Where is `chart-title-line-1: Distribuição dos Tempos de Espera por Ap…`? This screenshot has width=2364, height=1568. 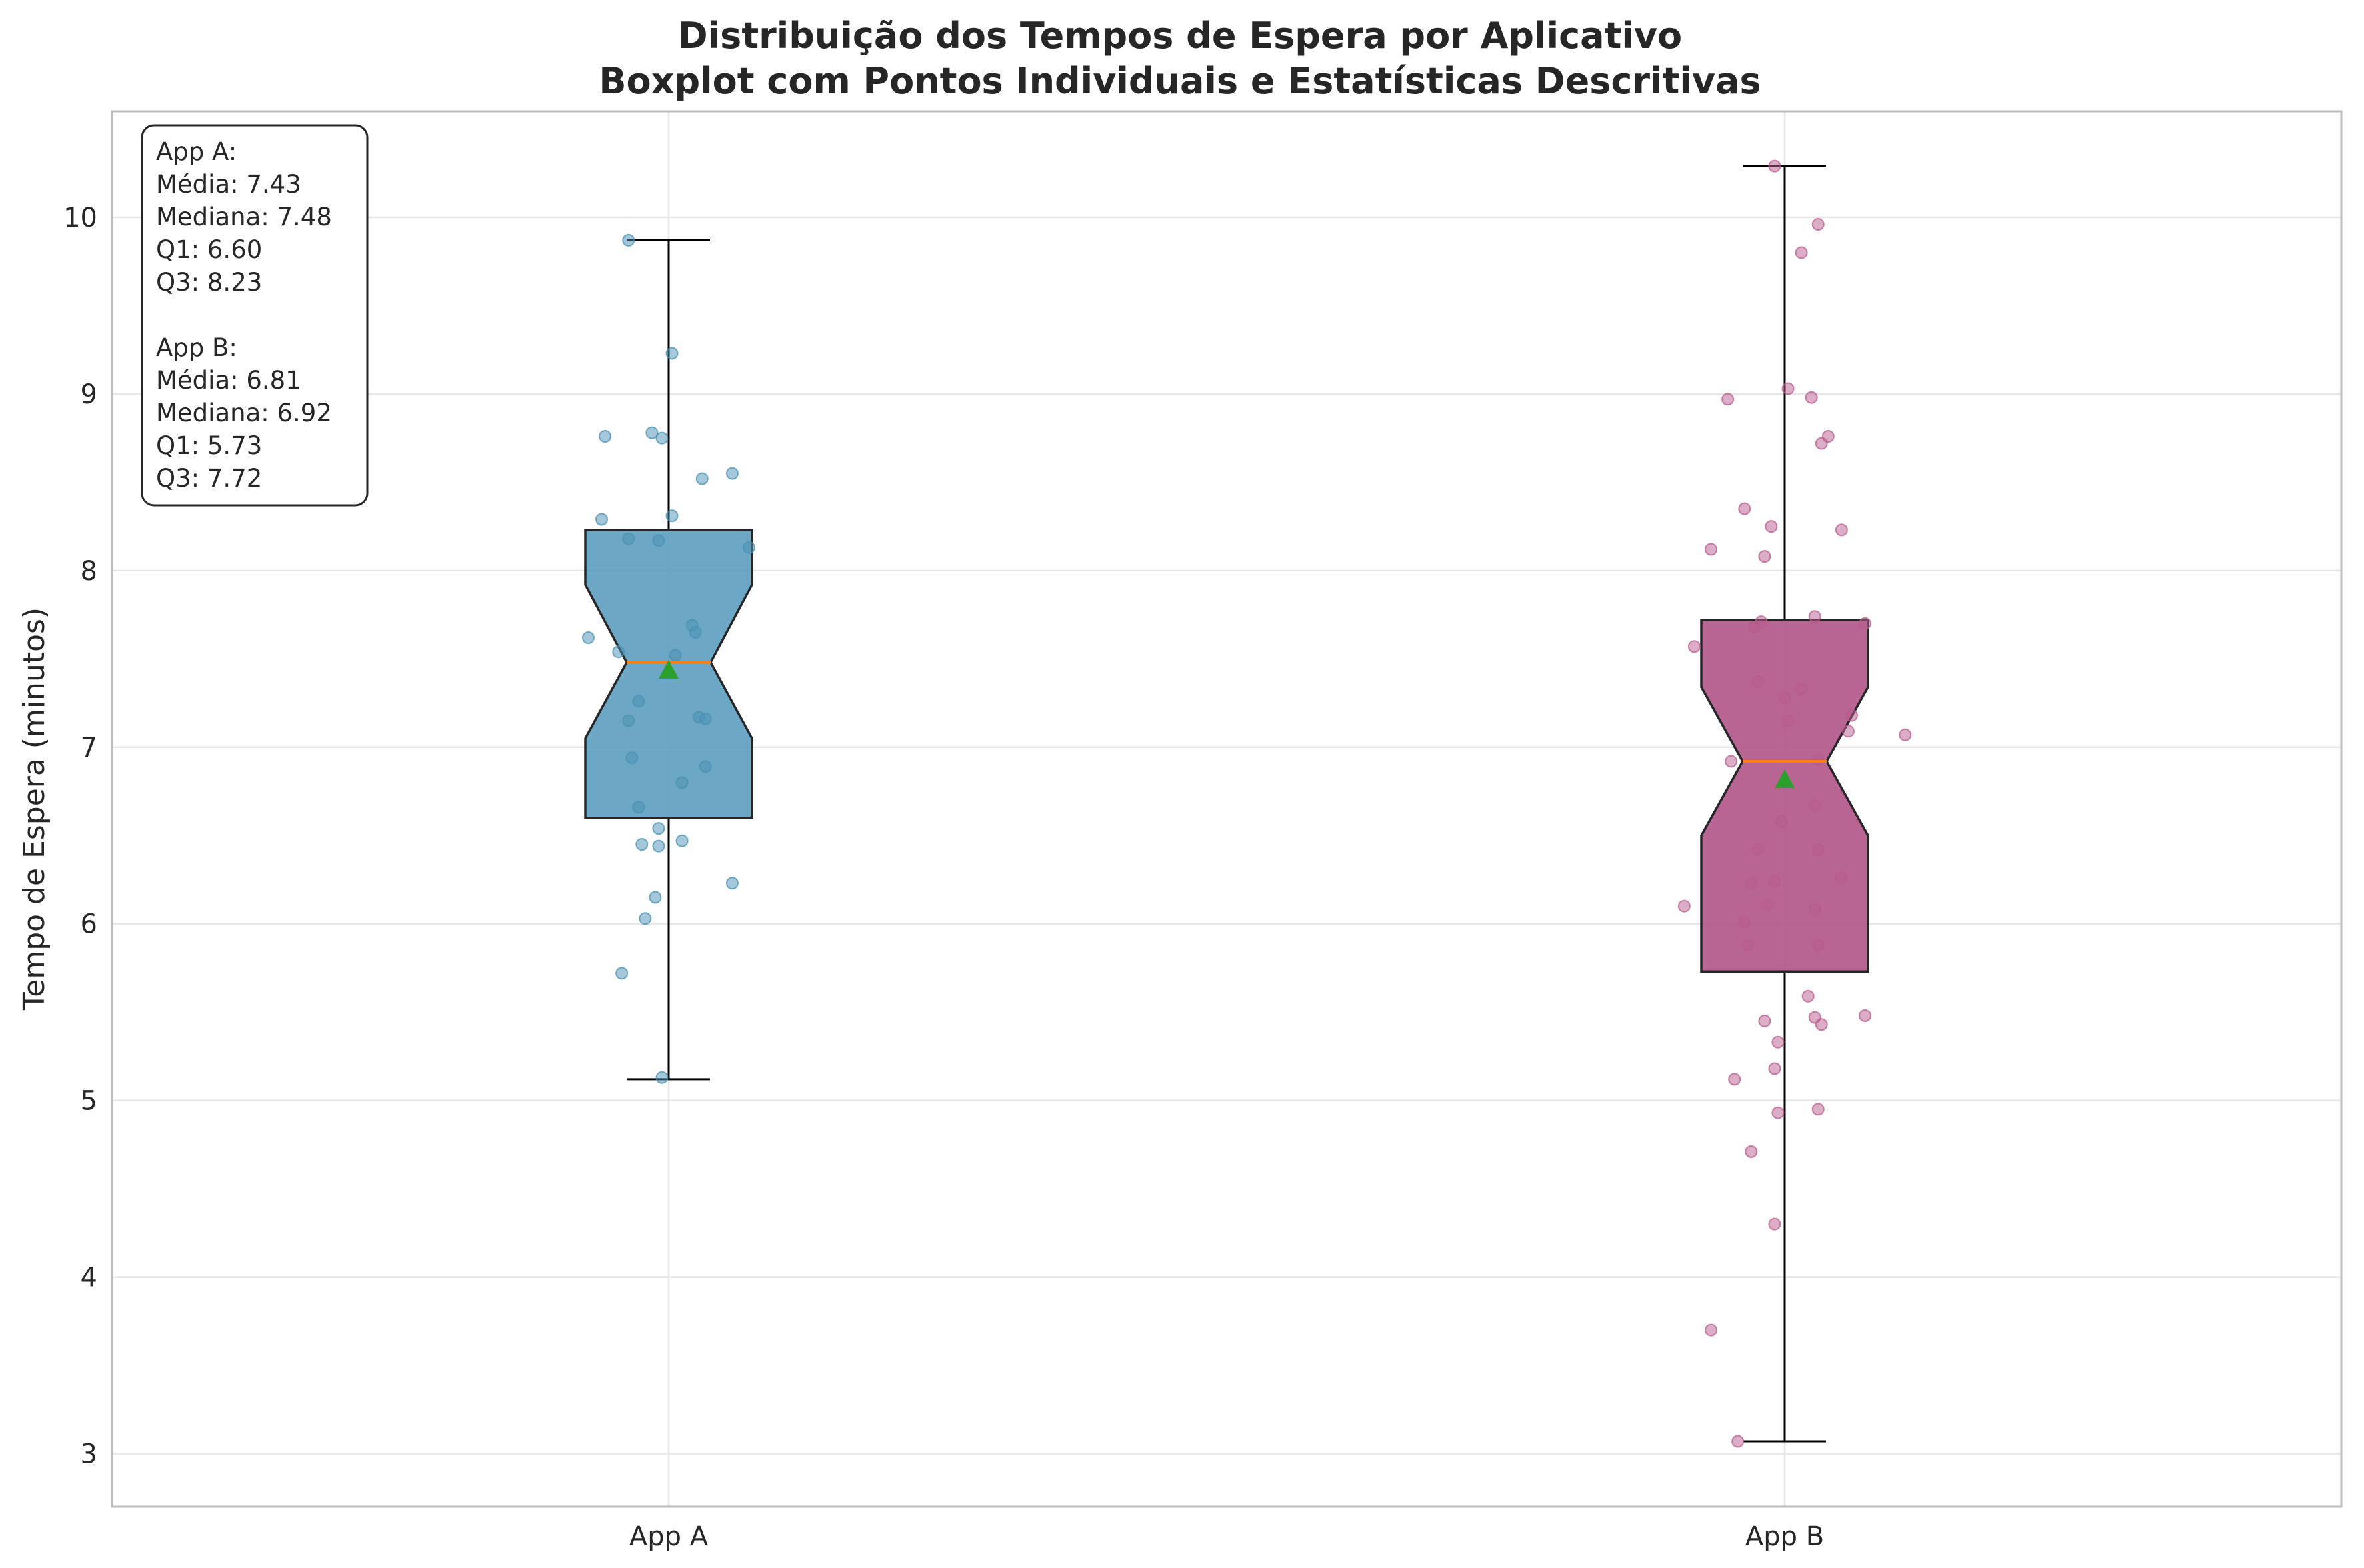
chart-title-line-1: Distribuição dos Tempos de Espera por Ap… is located at coordinates (1180, 36).